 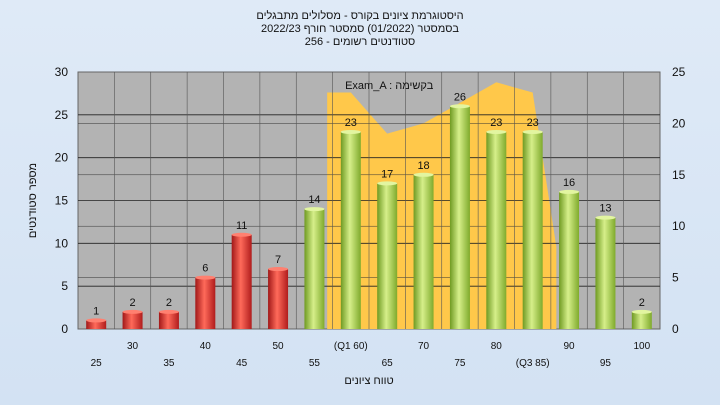 I want to click on x-tick-label: 40, so click(x=206, y=346).